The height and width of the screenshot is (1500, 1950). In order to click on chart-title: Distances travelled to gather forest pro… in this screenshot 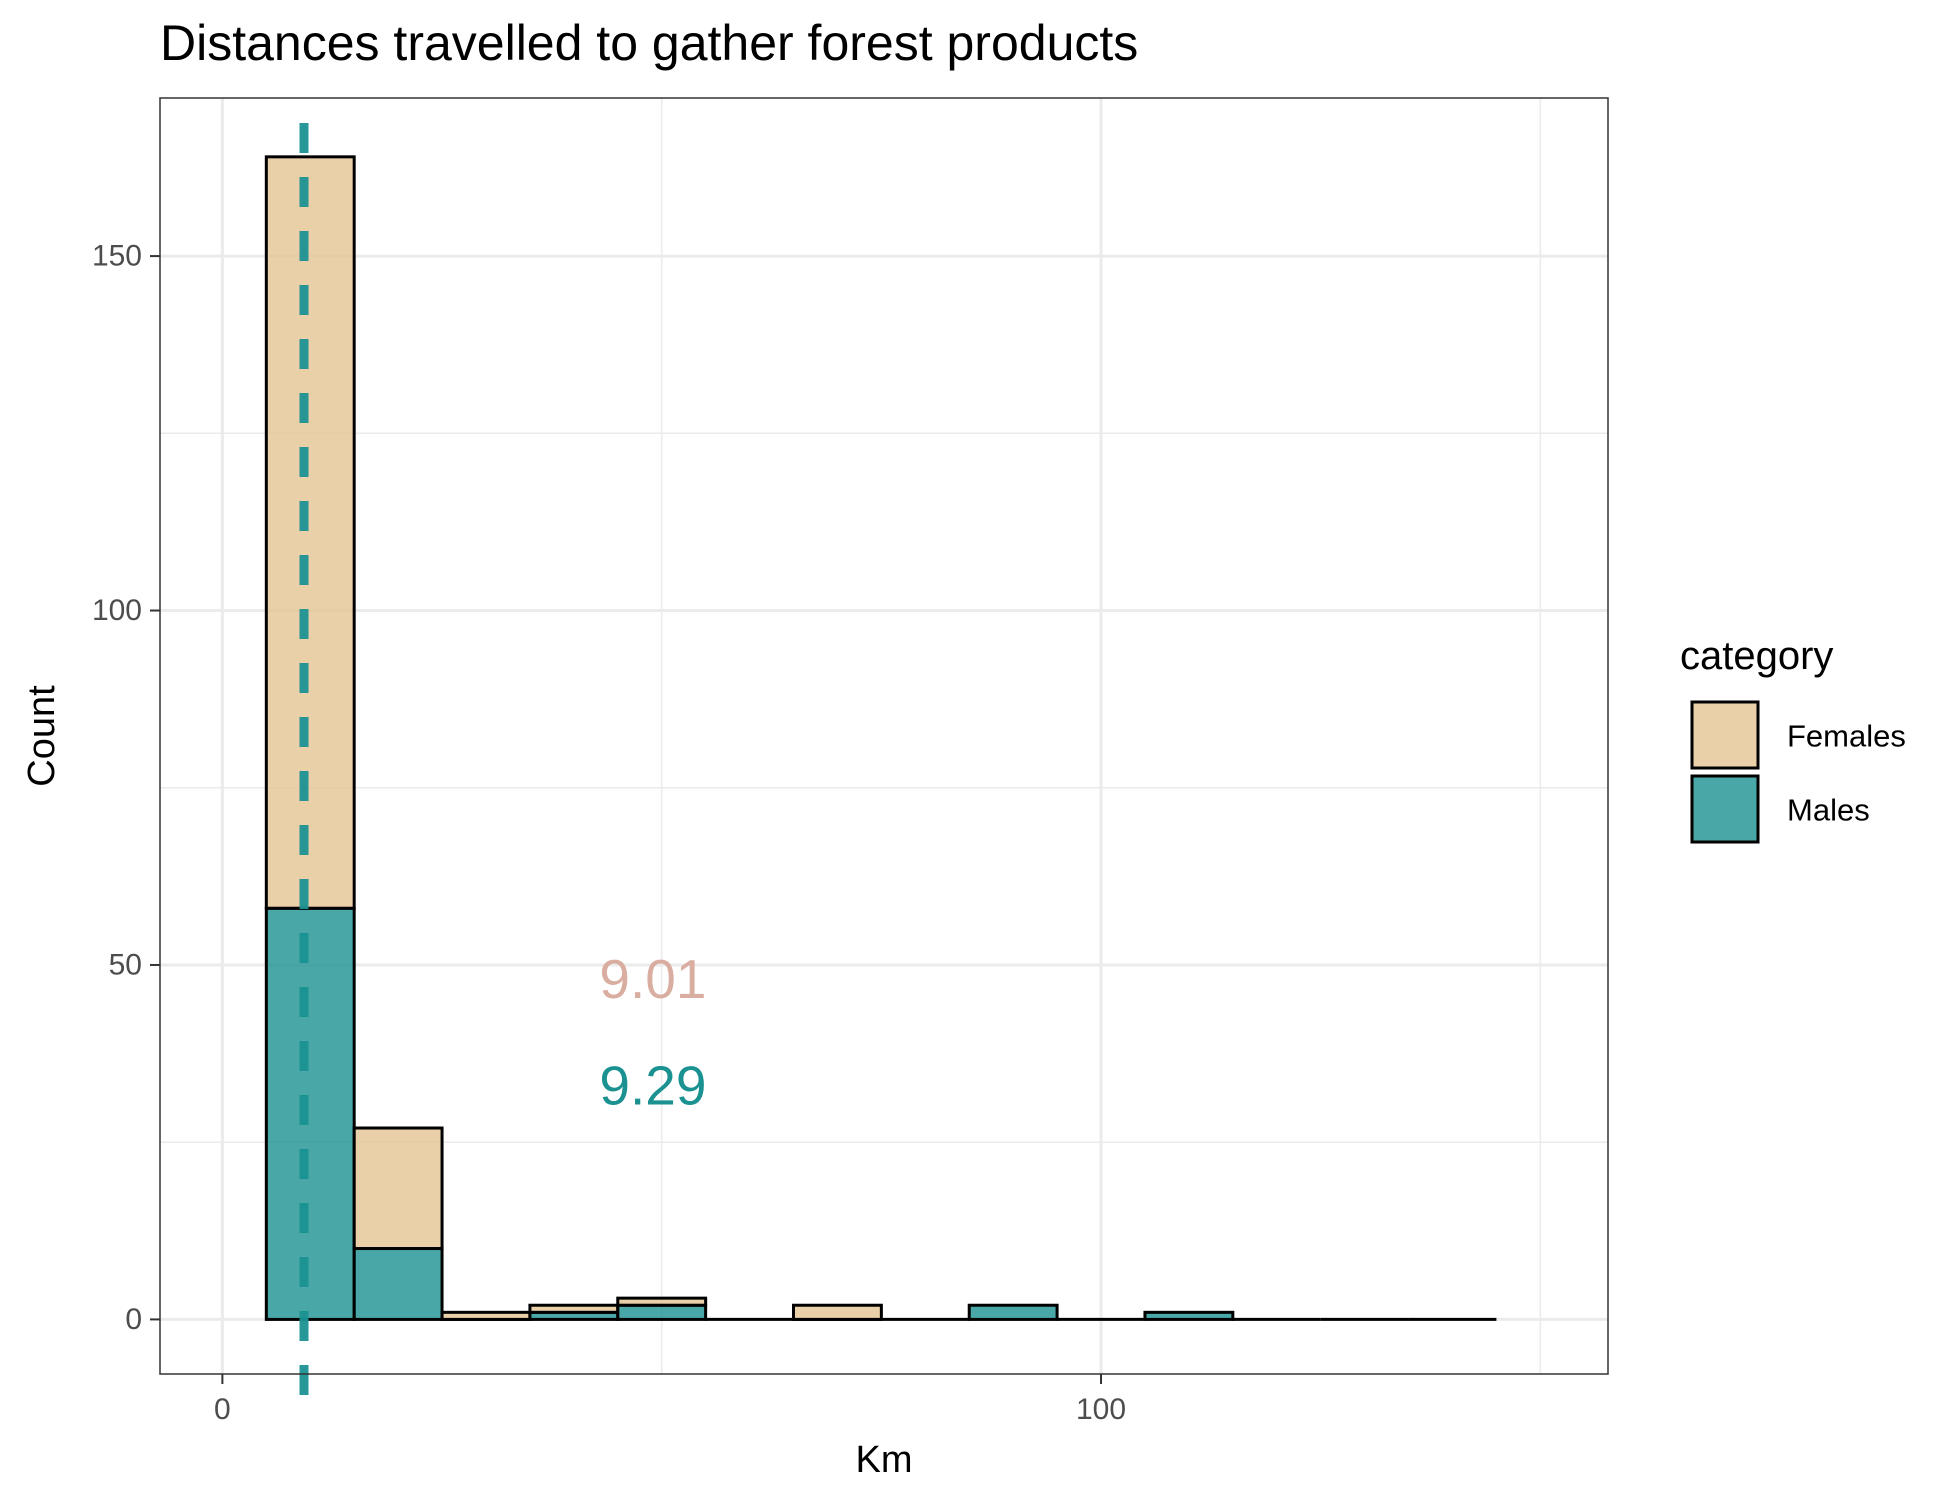, I will do `click(649, 43)`.